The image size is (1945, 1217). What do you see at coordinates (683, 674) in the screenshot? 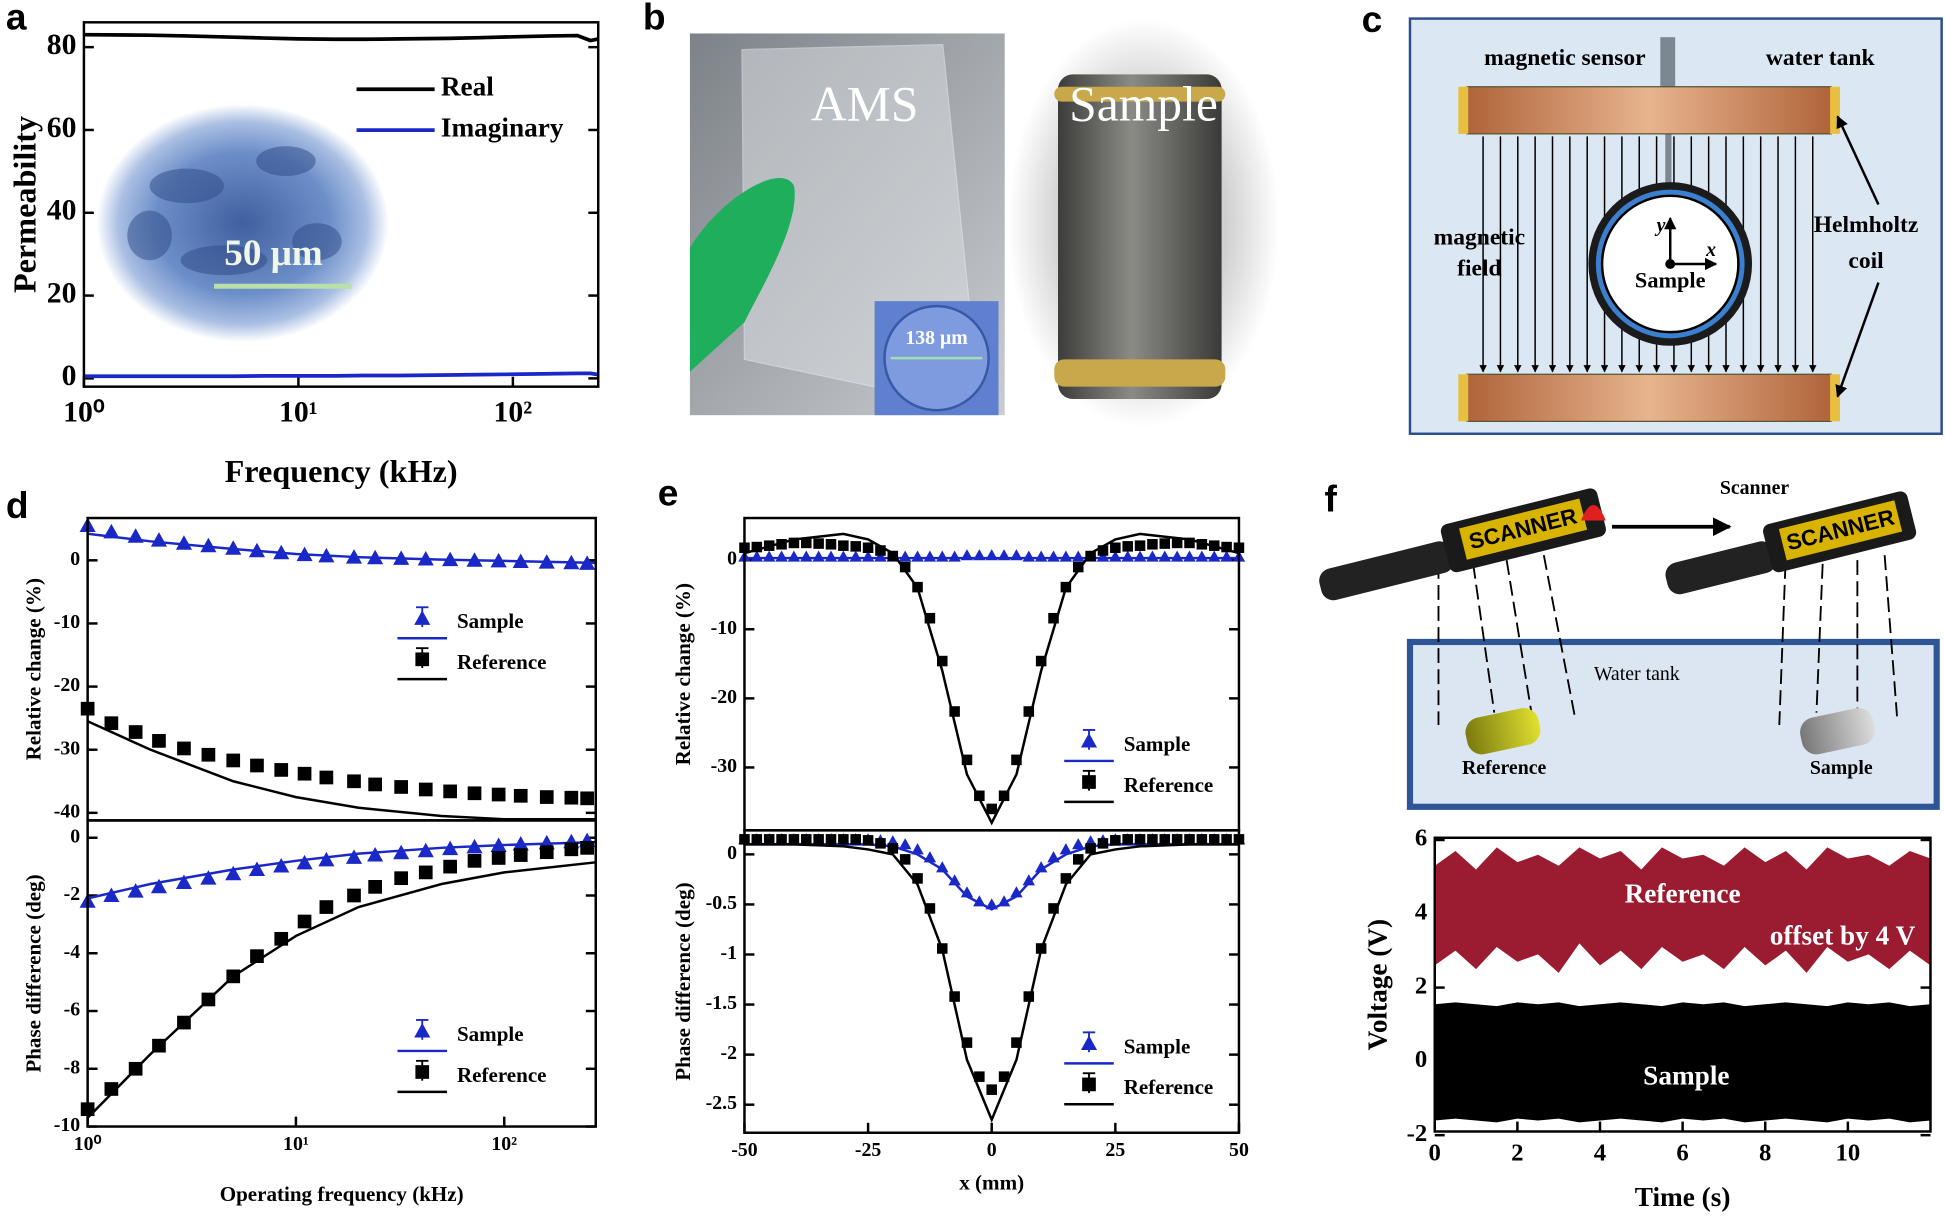
I see `y-axis-label: Relative change (%)` at bounding box center [683, 674].